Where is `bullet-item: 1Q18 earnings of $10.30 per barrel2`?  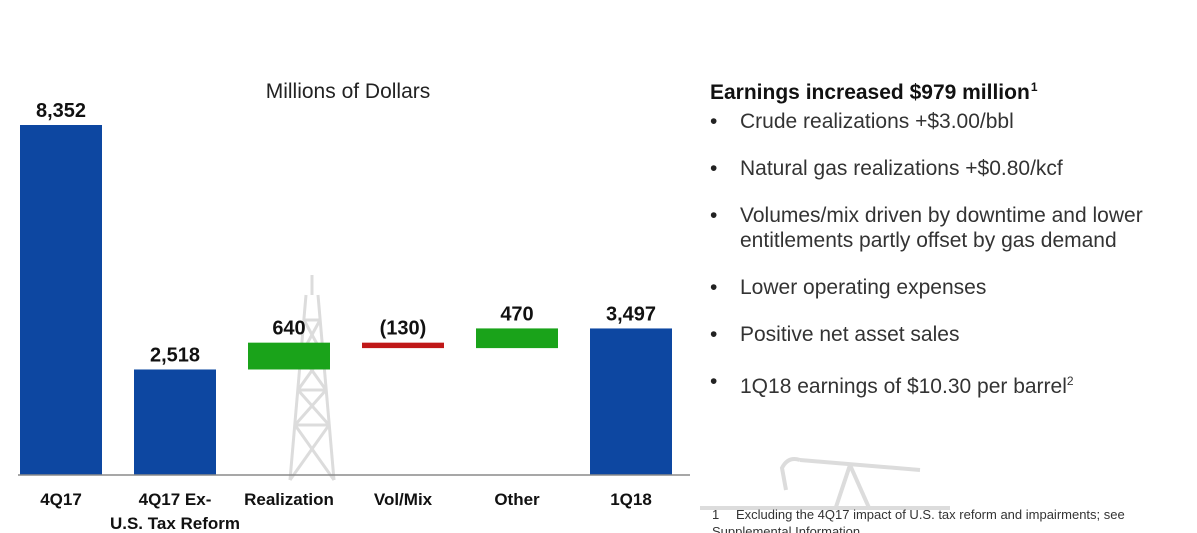 bullet-item: 1Q18 earnings of $10.30 per barrel2 is located at coordinates (953, 384).